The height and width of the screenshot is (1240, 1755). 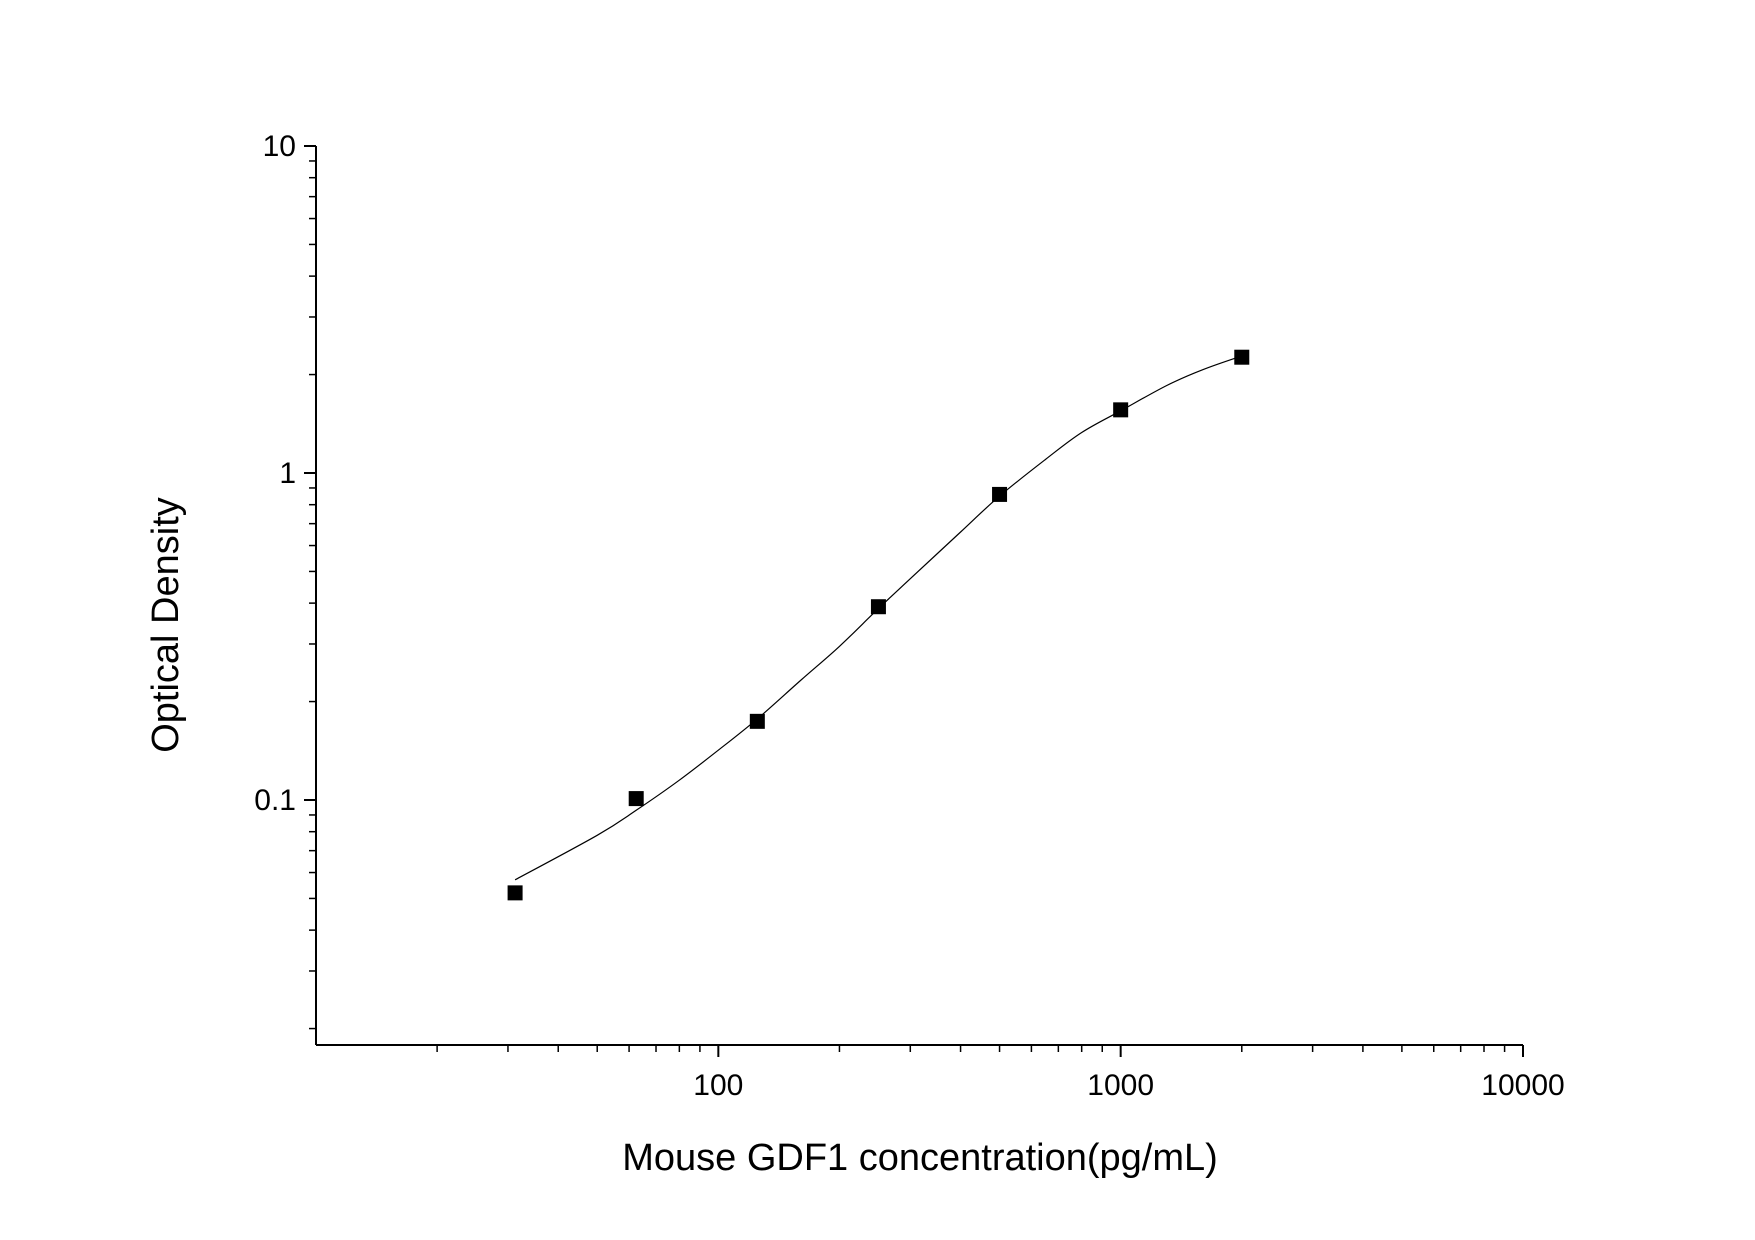 What do you see at coordinates (718, 1085) in the screenshot?
I see `x-tick-label: 100` at bounding box center [718, 1085].